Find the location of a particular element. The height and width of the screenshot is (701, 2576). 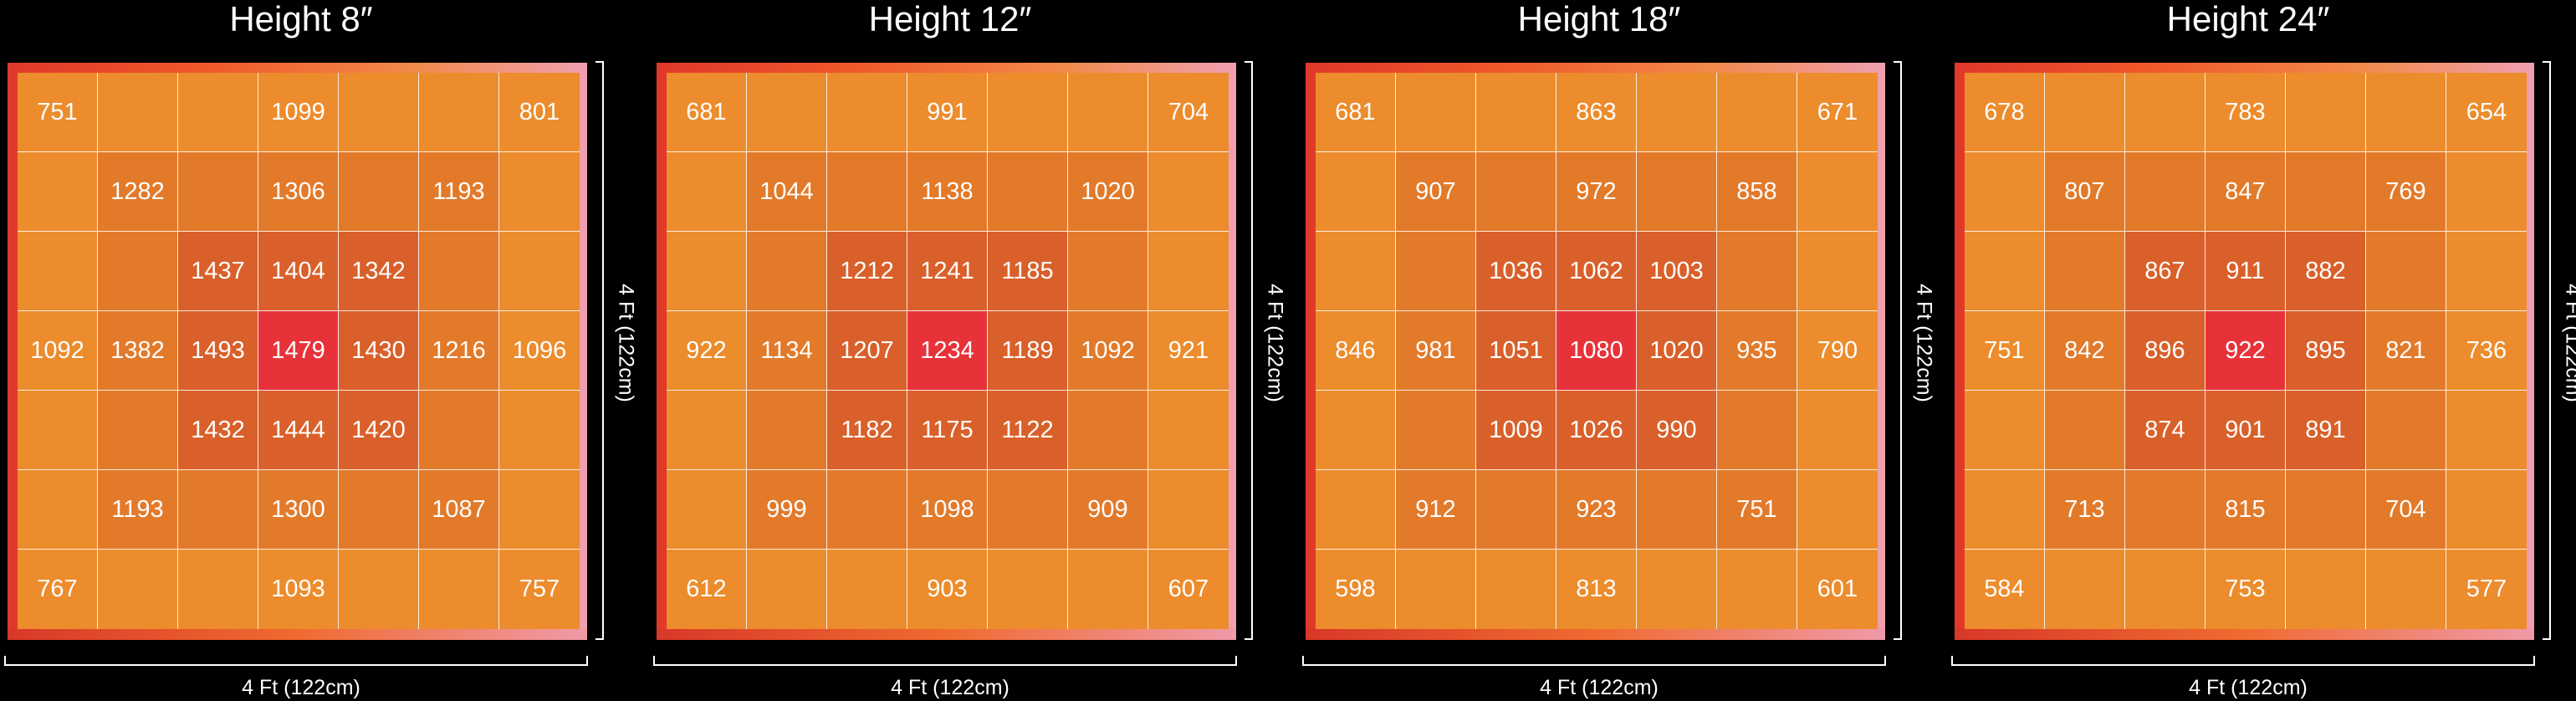

heatmap-cell: 1185 is located at coordinates (1028, 271).